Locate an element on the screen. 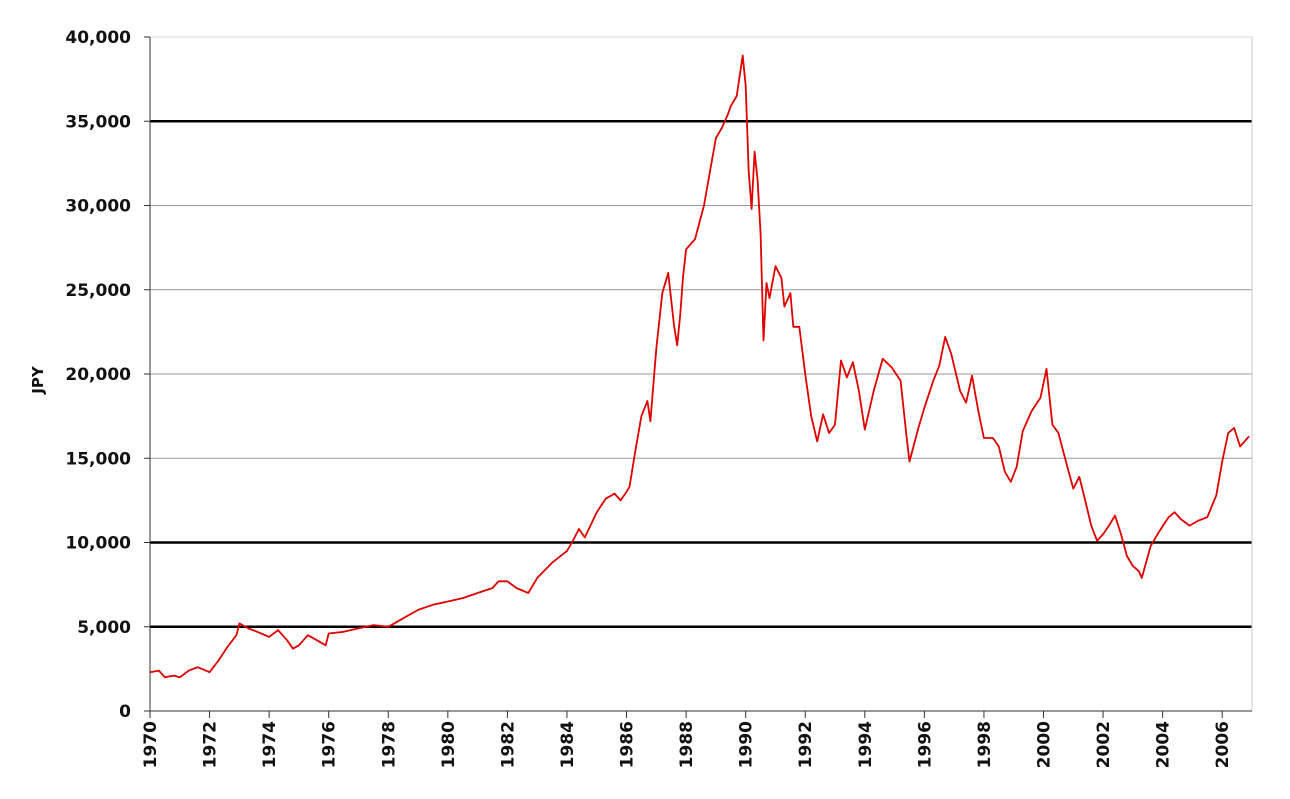  y-tick-label-10000: 10,000 is located at coordinates (98, 544).